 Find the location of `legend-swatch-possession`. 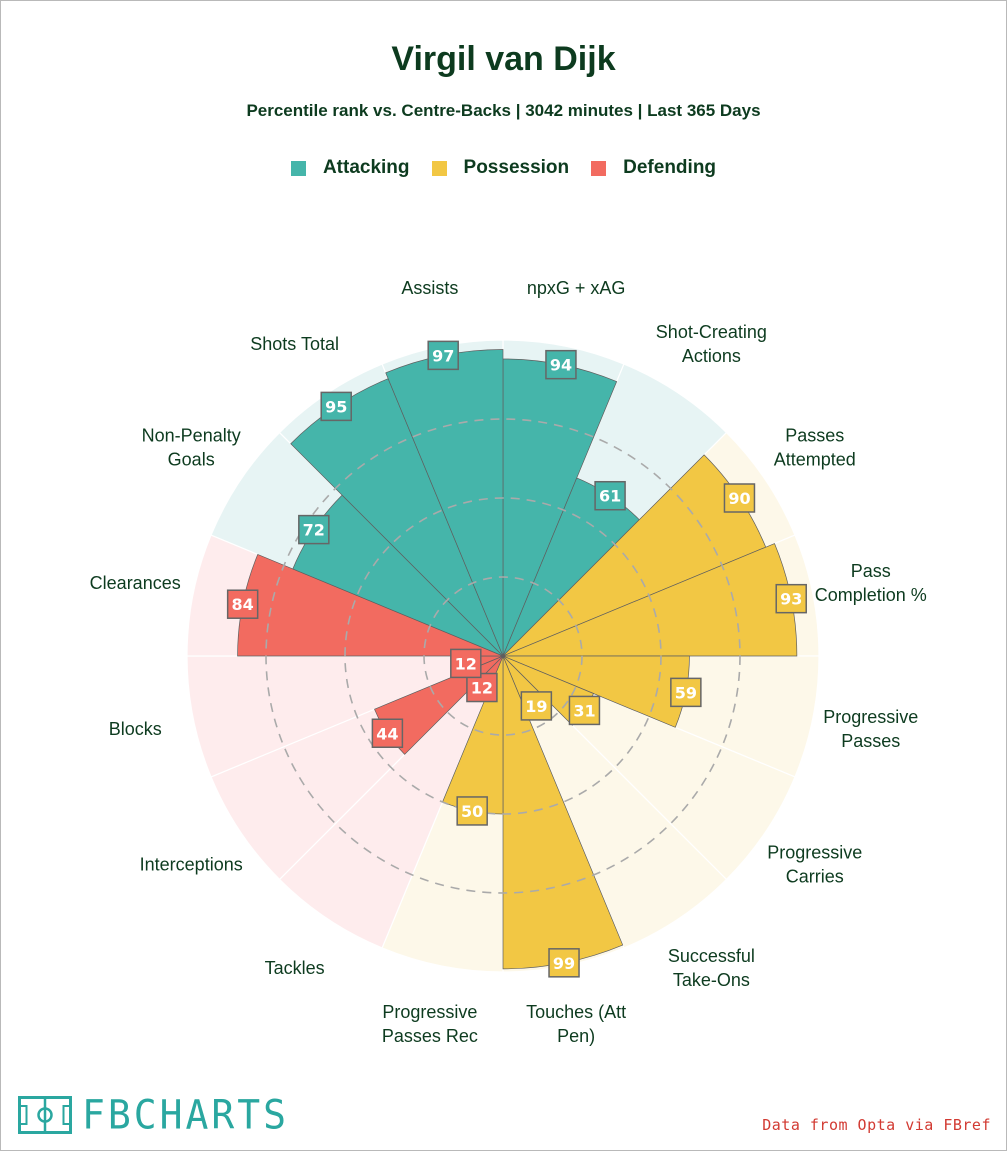

legend-swatch-possession is located at coordinates (439, 168).